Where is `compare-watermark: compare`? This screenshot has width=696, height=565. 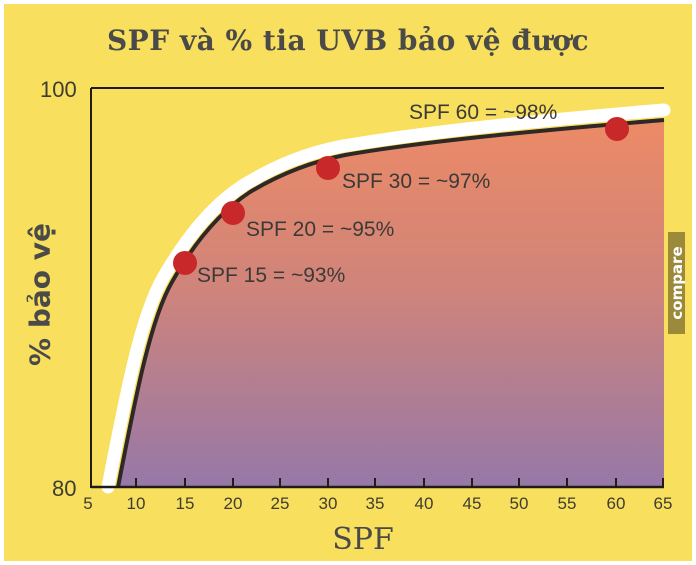
compare-watermark: compare is located at coordinates (676, 283).